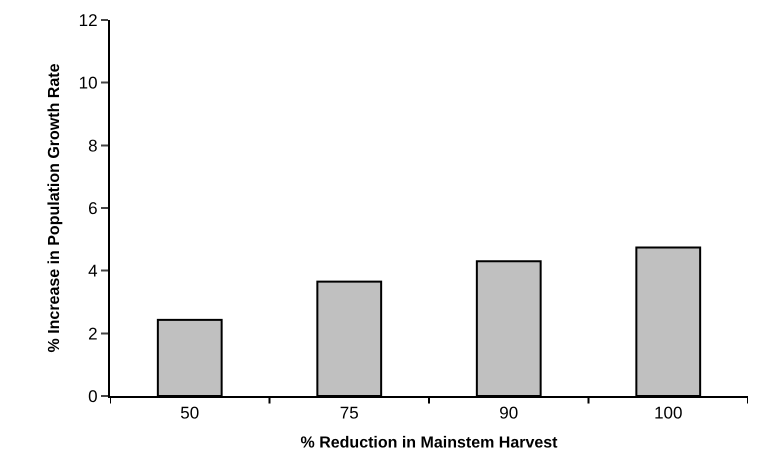 This screenshot has height=476, width=768. Describe the element at coordinates (349, 412) in the screenshot. I see `x-tick-label: 75` at that location.